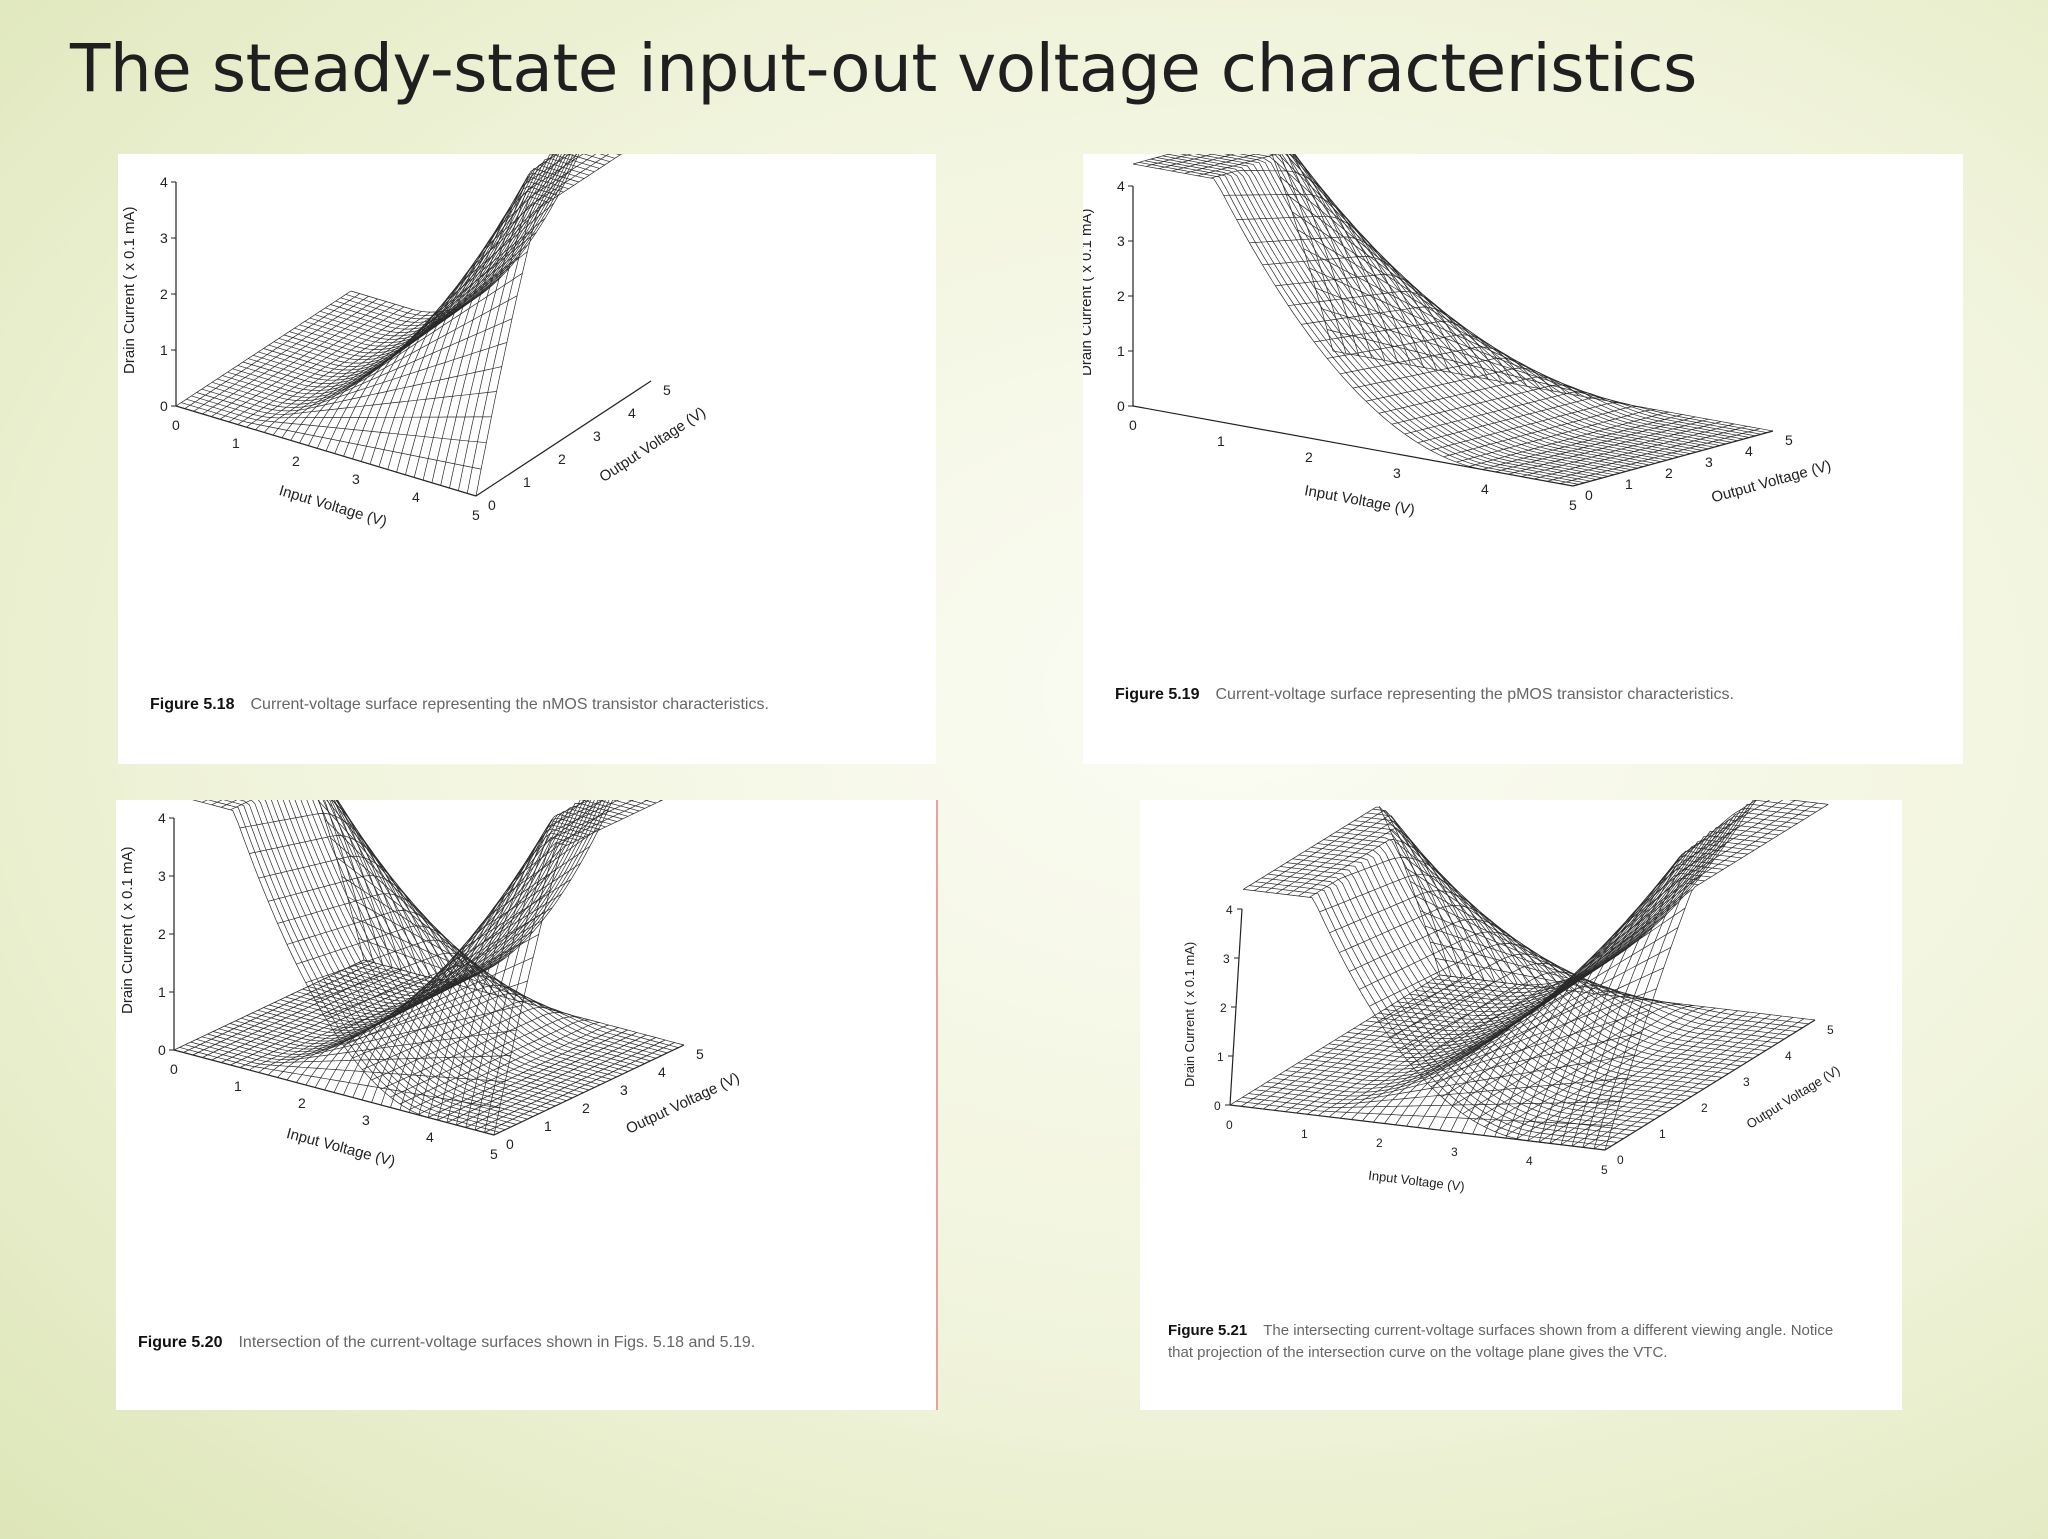 This screenshot has width=2048, height=1539. I want to click on y-tick-label: 0, so click(1589, 495).